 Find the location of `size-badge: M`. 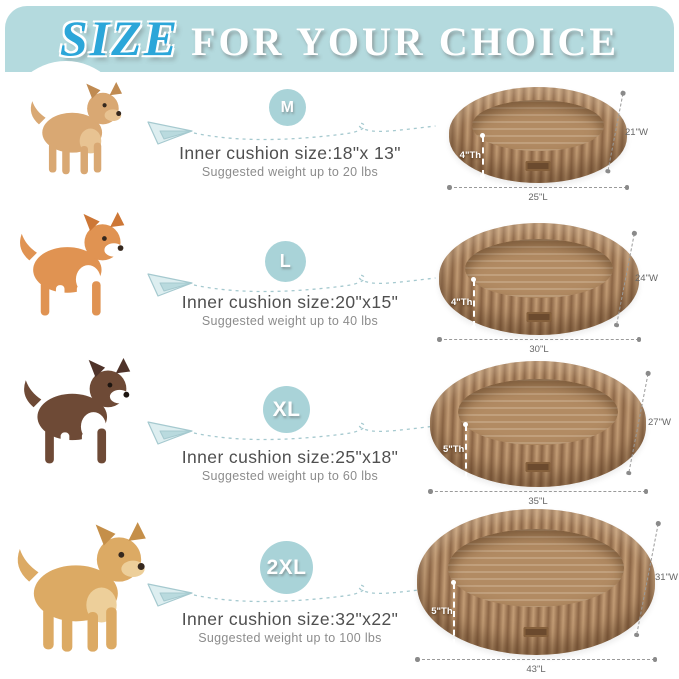

size-badge: M is located at coordinates (287, 107).